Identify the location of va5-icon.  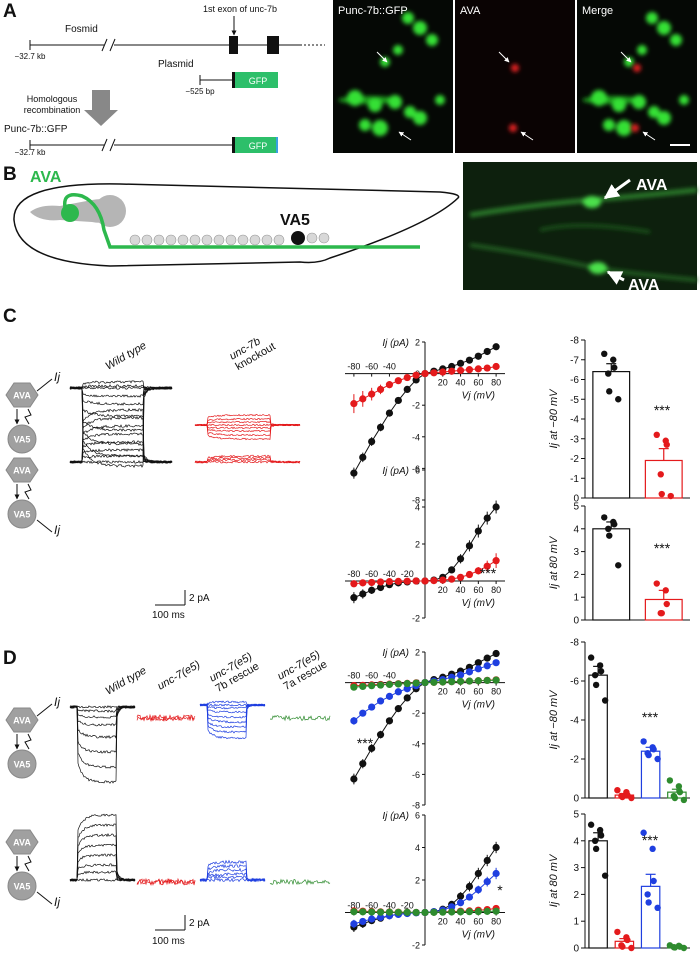
(22, 514).